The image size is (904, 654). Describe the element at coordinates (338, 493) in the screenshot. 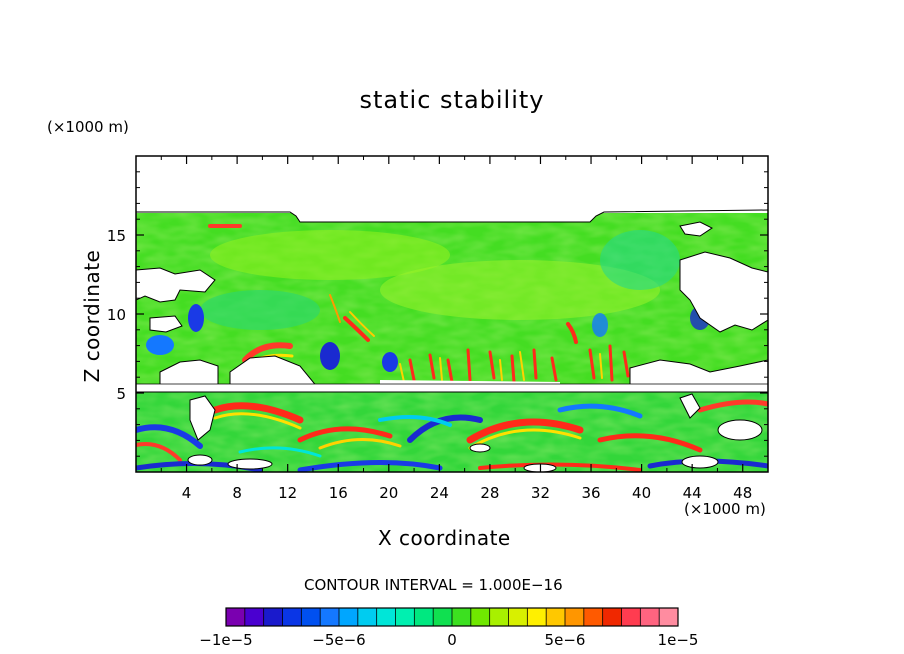

I see `x-tick-label: 16` at that location.